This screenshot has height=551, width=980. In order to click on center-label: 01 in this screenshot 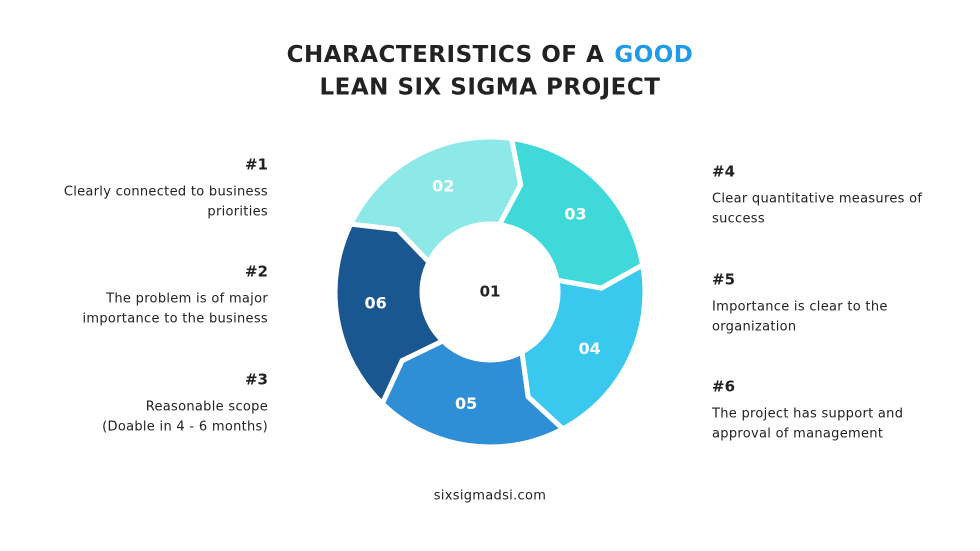, I will do `click(490, 292)`.